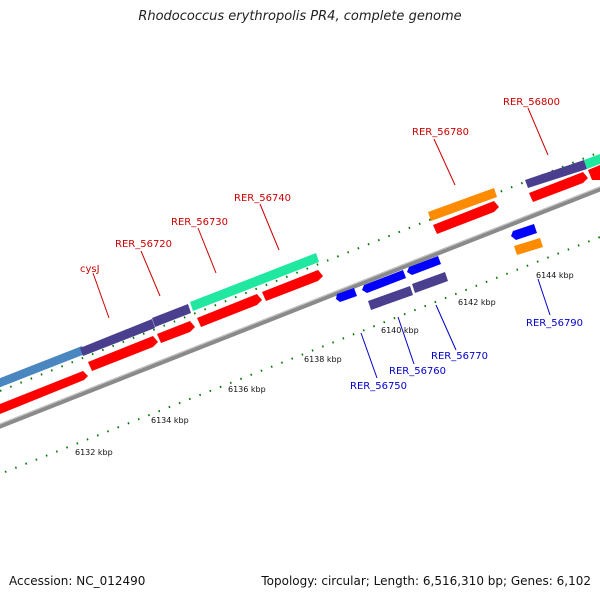  I want to click on gene-label-rer-56770: RER_56770, so click(459, 356).